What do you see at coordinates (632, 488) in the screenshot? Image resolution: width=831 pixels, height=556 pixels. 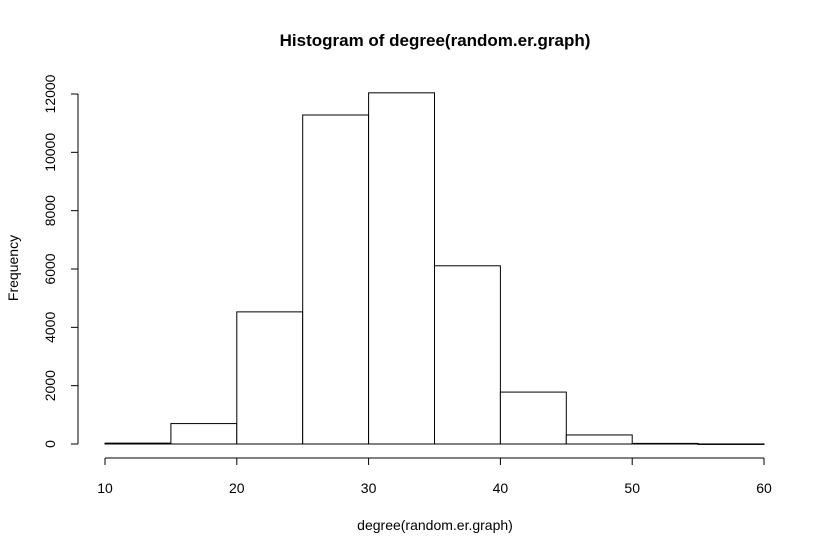 I see `x-tick-label-50: 50` at bounding box center [632, 488].